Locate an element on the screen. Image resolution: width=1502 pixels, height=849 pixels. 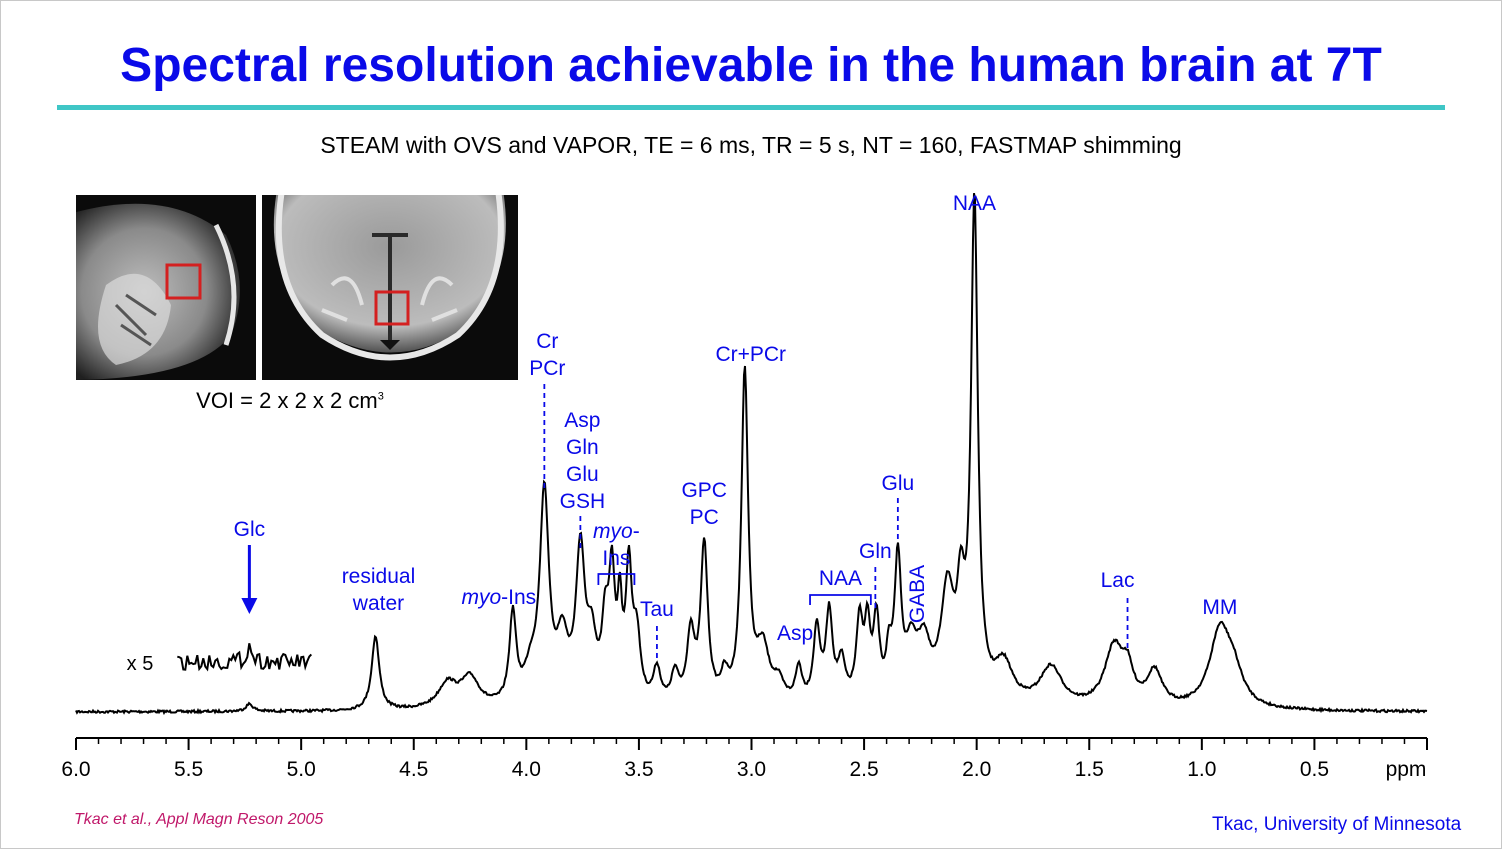
annotation-cr-pcr-2: Cr+PCr is located at coordinates (750, 354).